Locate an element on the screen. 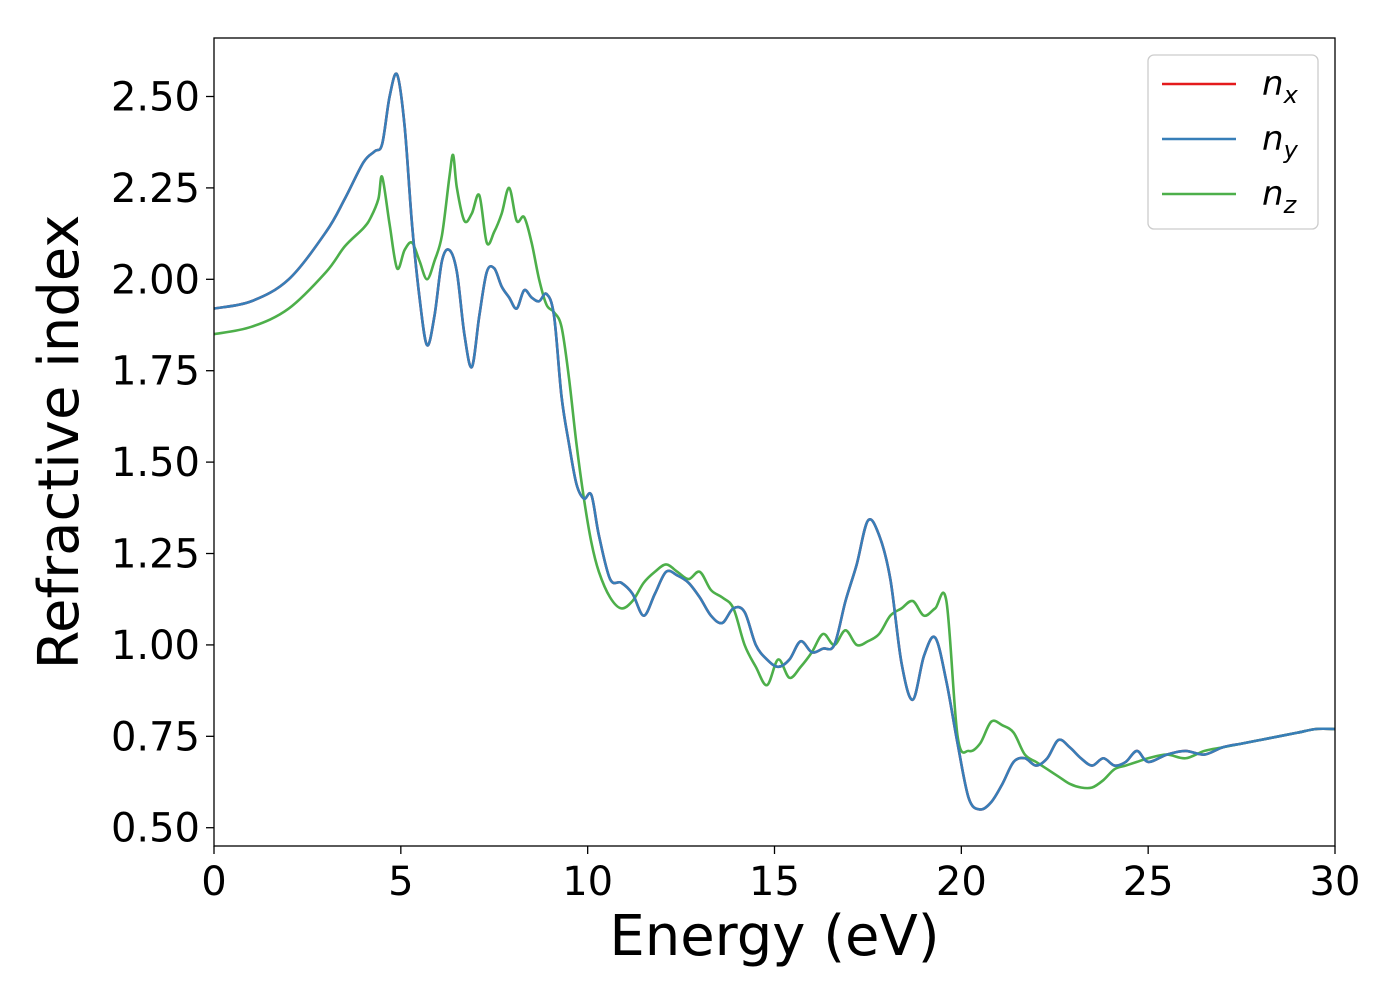  y-tick-label: 1.25 is located at coordinates (155, 555).